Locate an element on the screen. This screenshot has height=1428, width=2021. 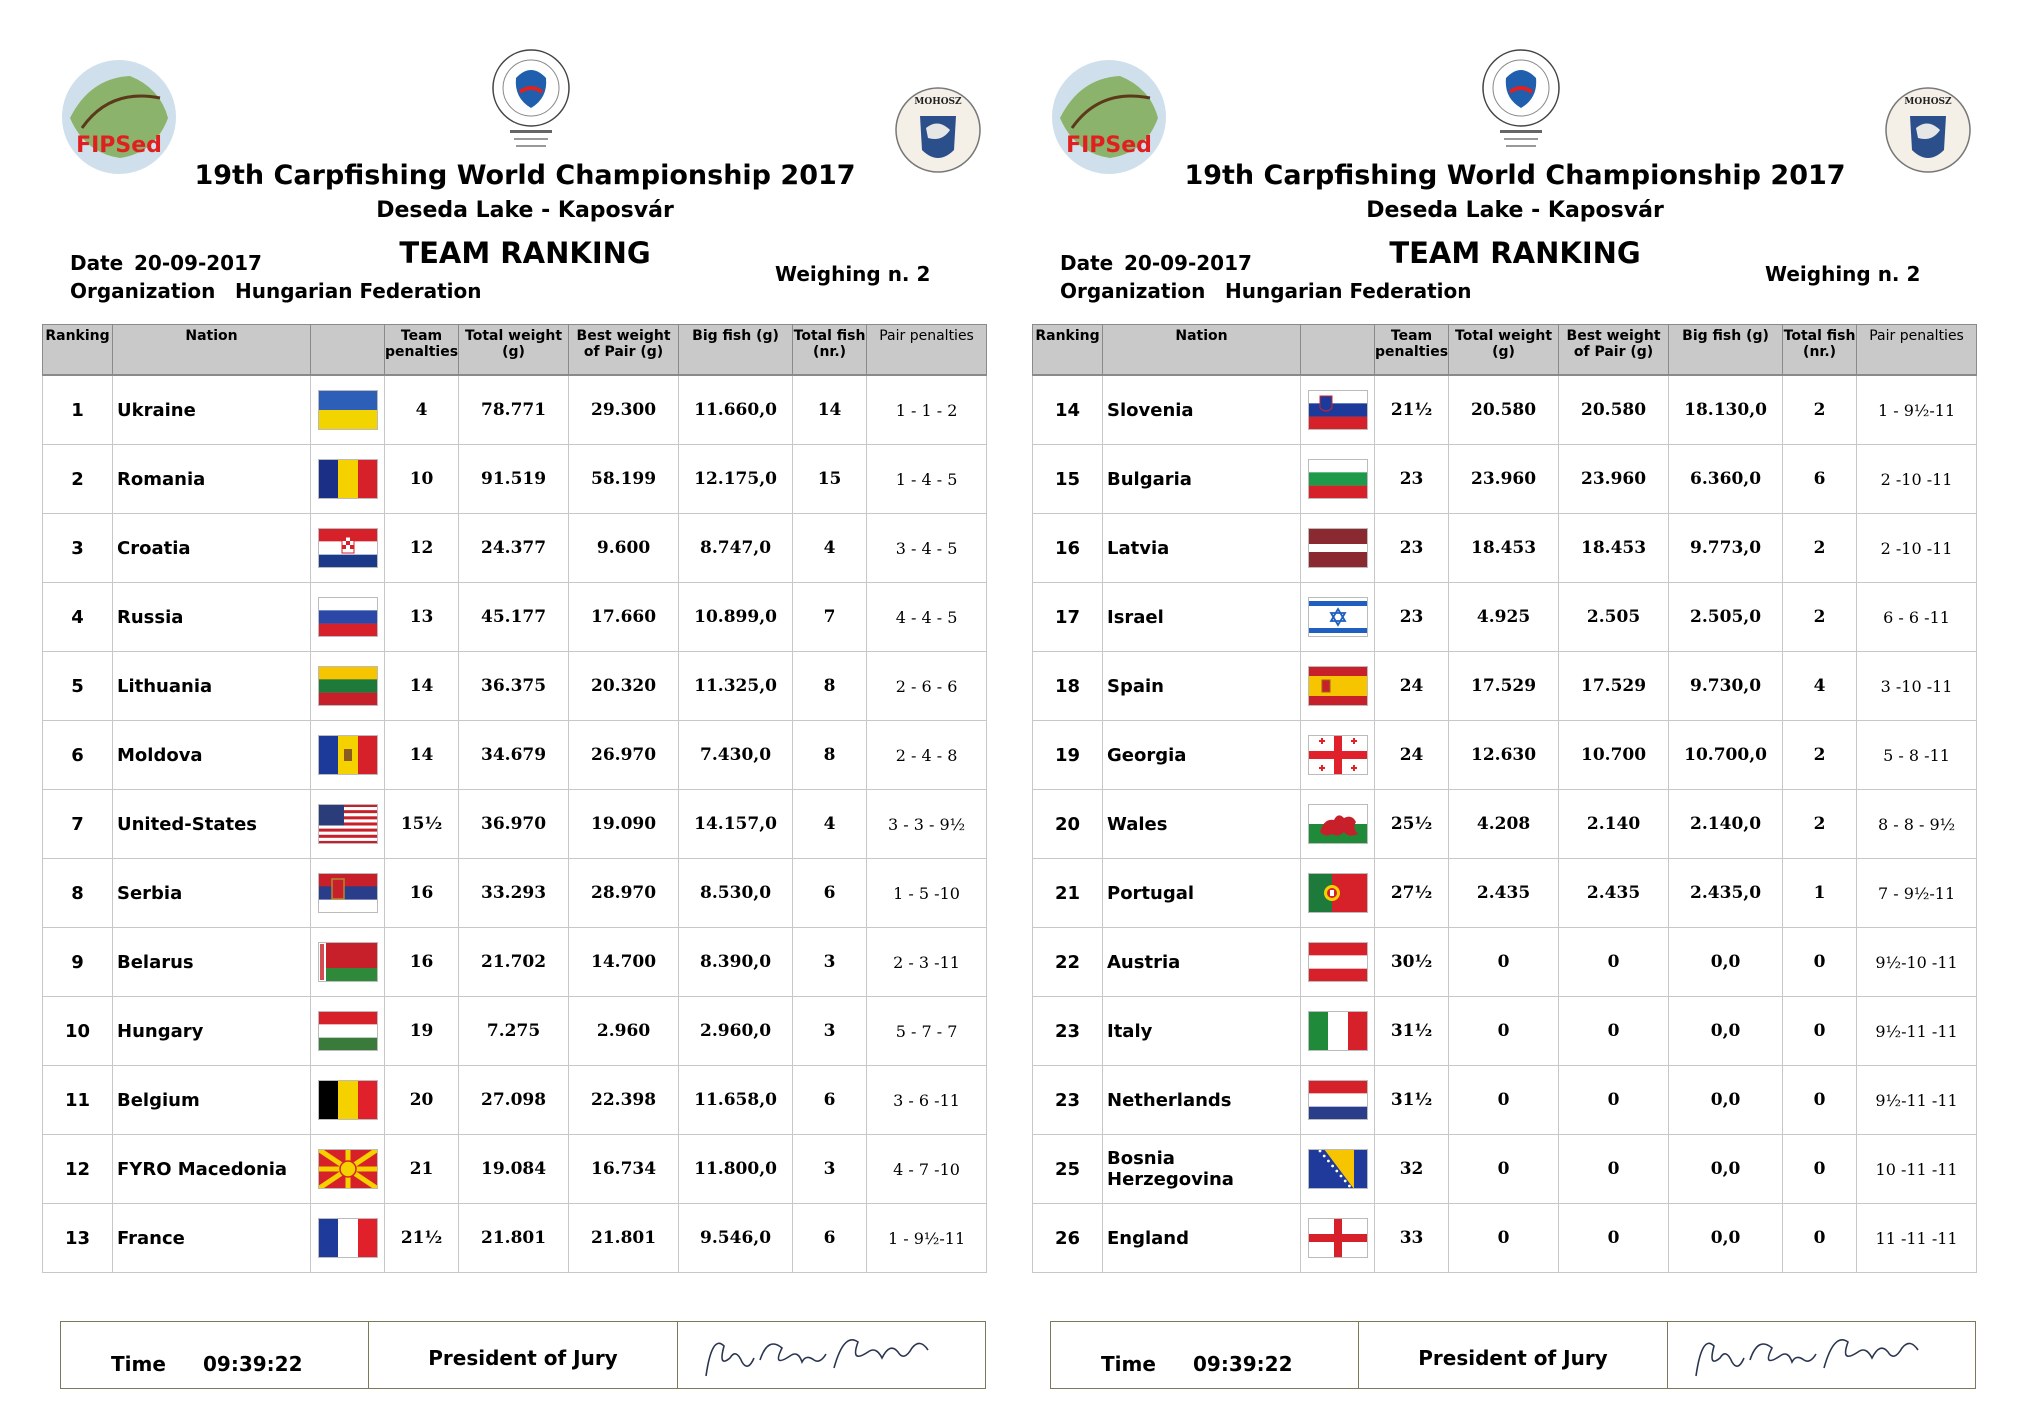
pair-penalties-cell: 3 - 4 - 5 is located at coordinates (927, 548).